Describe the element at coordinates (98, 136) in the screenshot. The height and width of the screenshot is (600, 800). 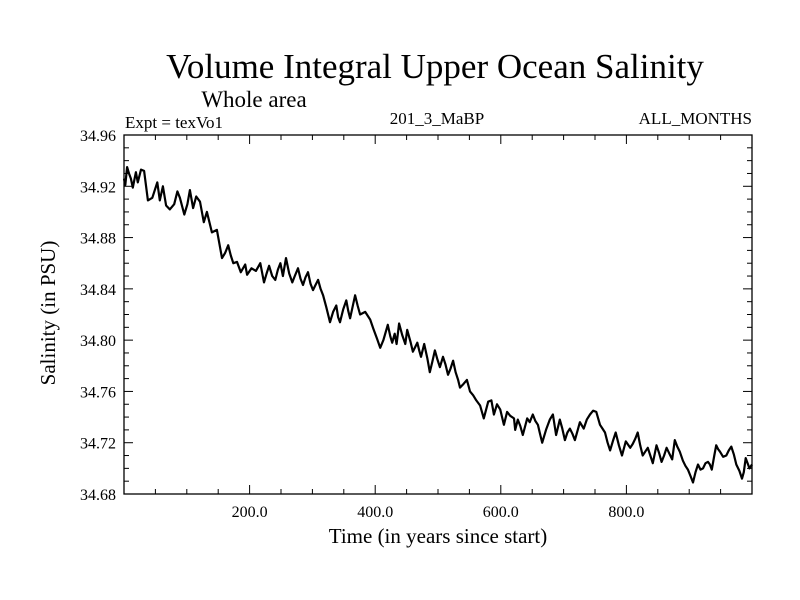
I see `y-tick-label: 34.96` at that location.